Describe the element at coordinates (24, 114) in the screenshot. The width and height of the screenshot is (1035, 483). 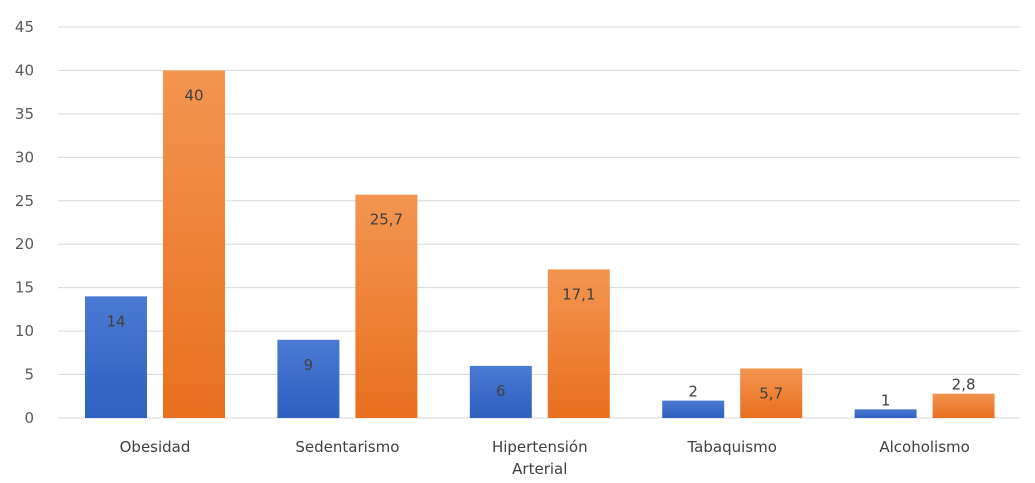
I see `y-tick-label: 35` at that location.